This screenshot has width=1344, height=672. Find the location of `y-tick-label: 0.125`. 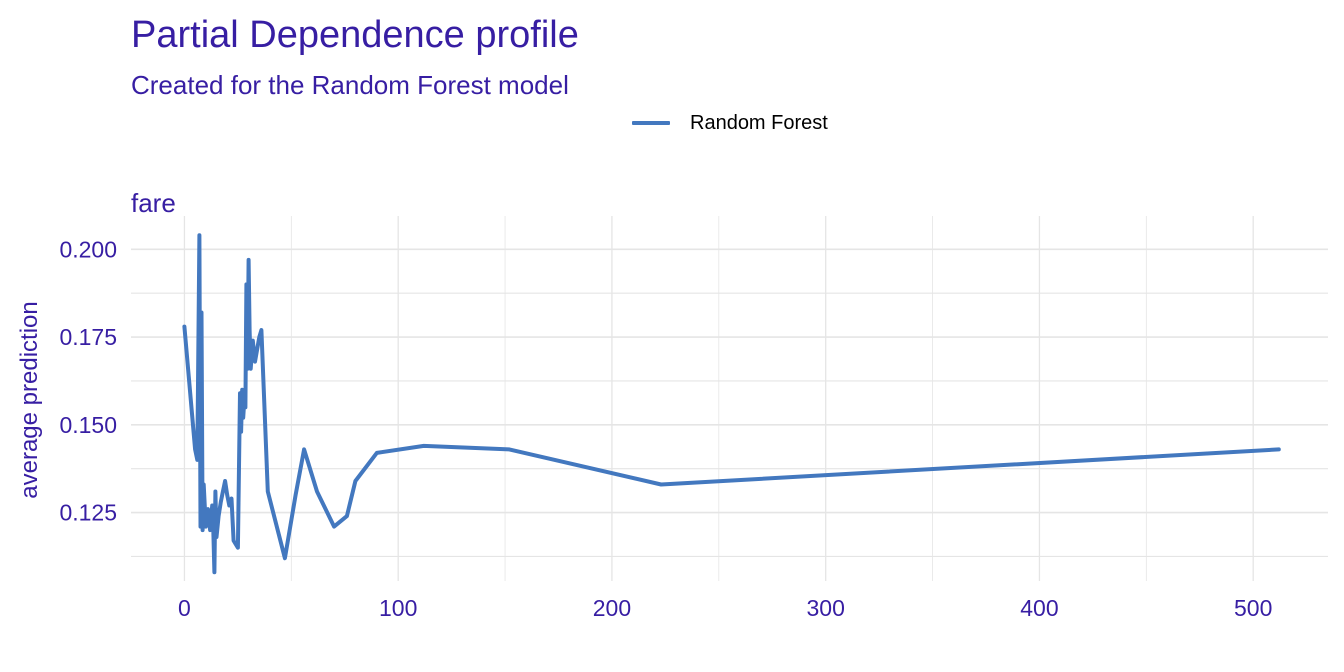

y-tick-label: 0.125 is located at coordinates (88, 513).